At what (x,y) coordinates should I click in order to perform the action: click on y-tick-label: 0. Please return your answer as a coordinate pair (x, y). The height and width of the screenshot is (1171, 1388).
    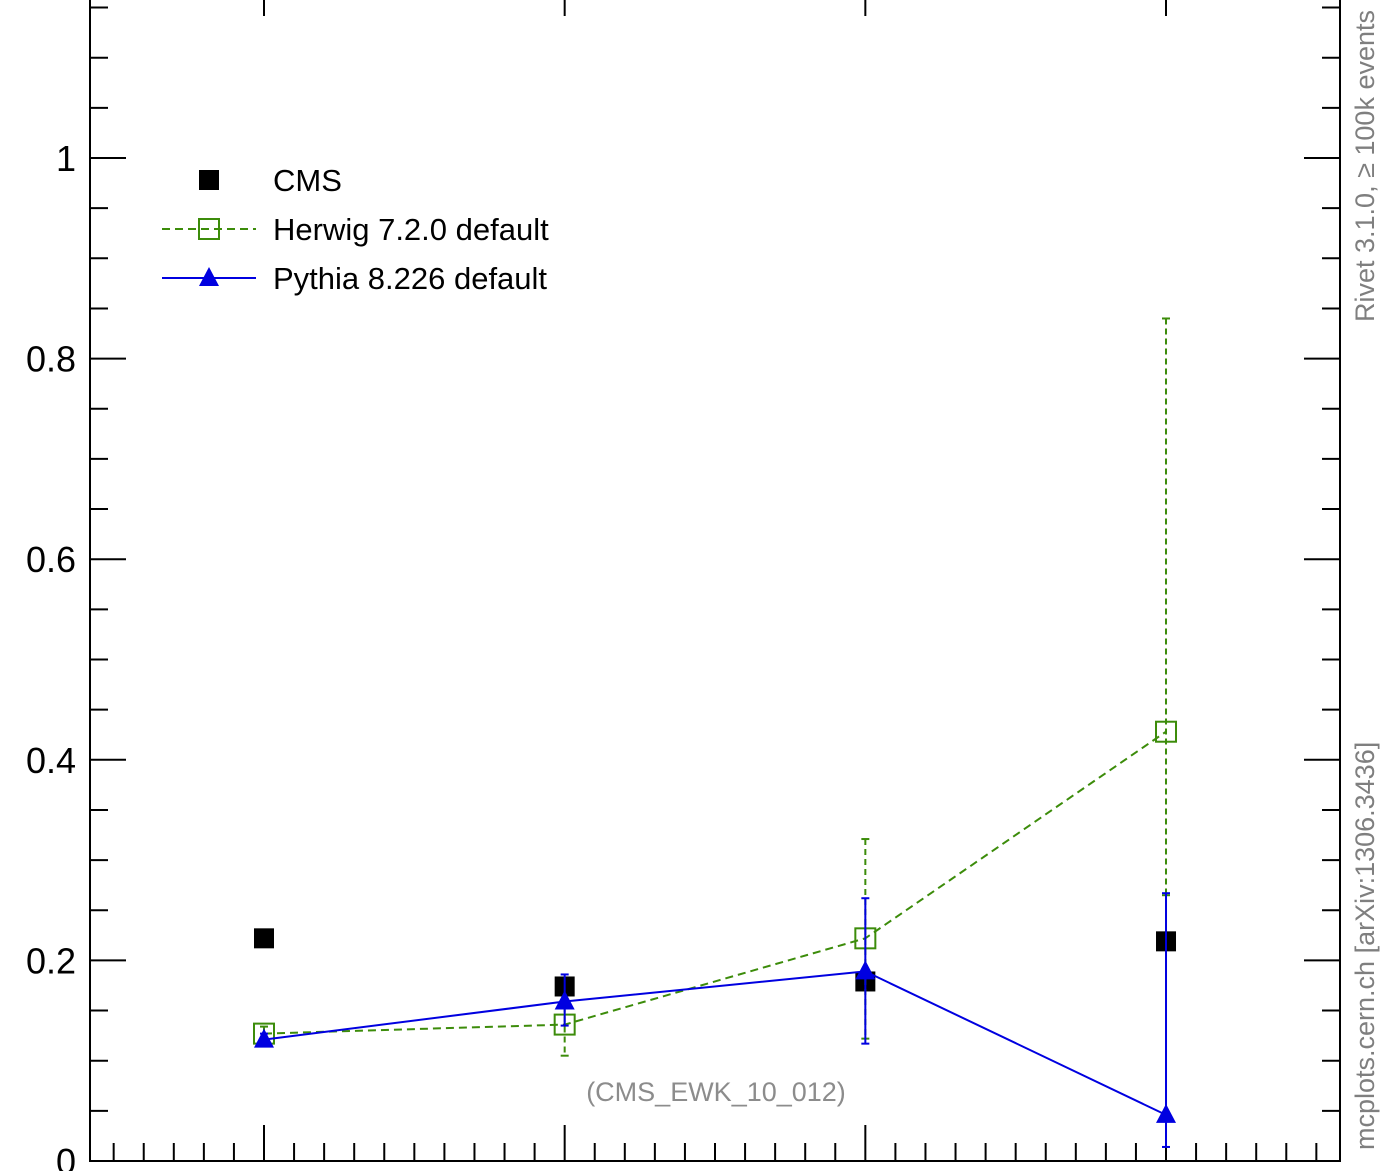
    Looking at the image, I should click on (66, 1156).